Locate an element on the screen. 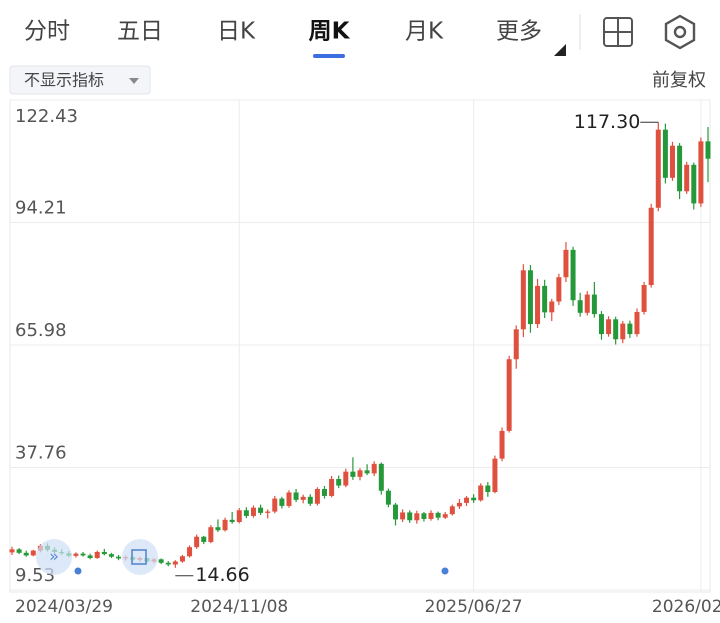  max-annotation: 117.30 is located at coordinates (607, 122).